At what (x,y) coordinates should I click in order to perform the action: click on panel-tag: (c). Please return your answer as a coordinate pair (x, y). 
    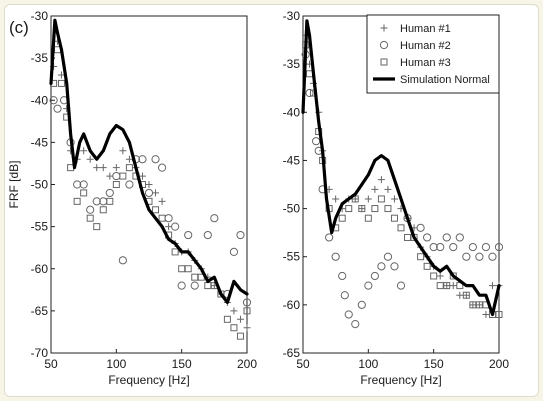
    Looking at the image, I should click on (19, 27).